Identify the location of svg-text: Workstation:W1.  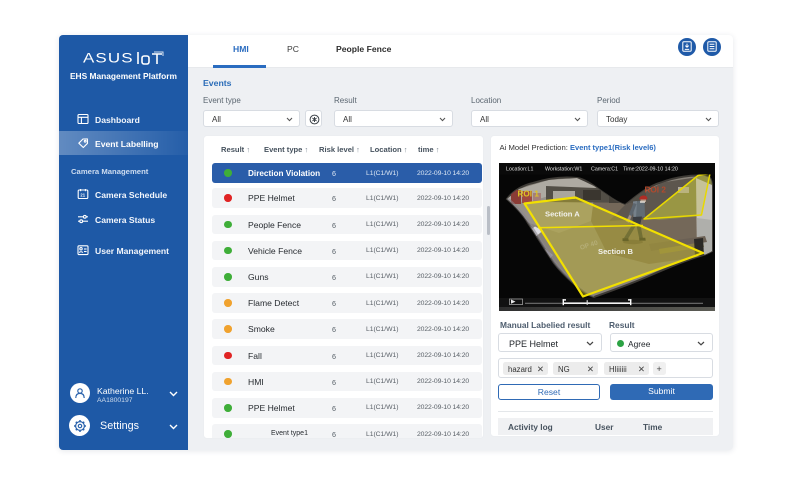
(563, 170).